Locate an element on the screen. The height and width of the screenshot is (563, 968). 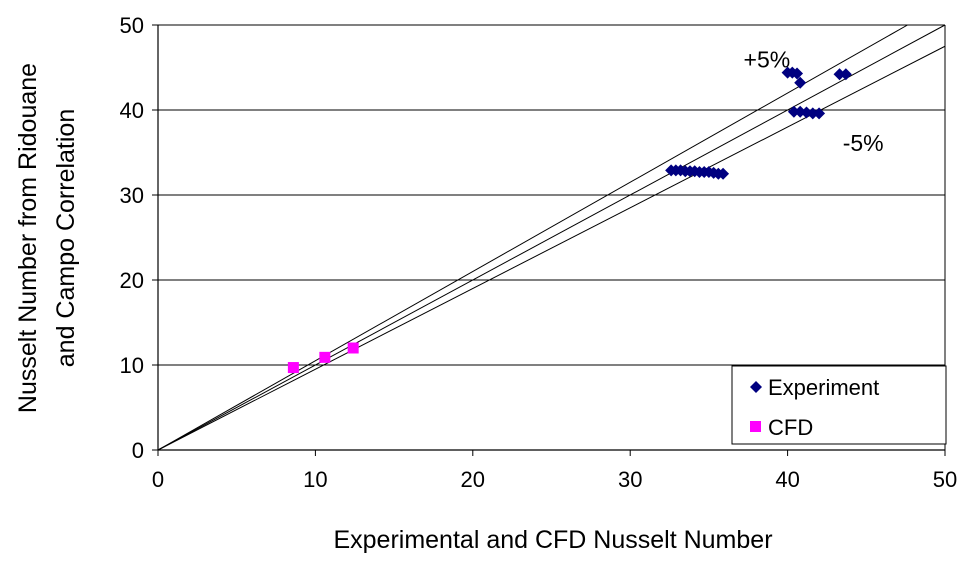
annotations: +5% -5% is located at coordinates (814, 101).